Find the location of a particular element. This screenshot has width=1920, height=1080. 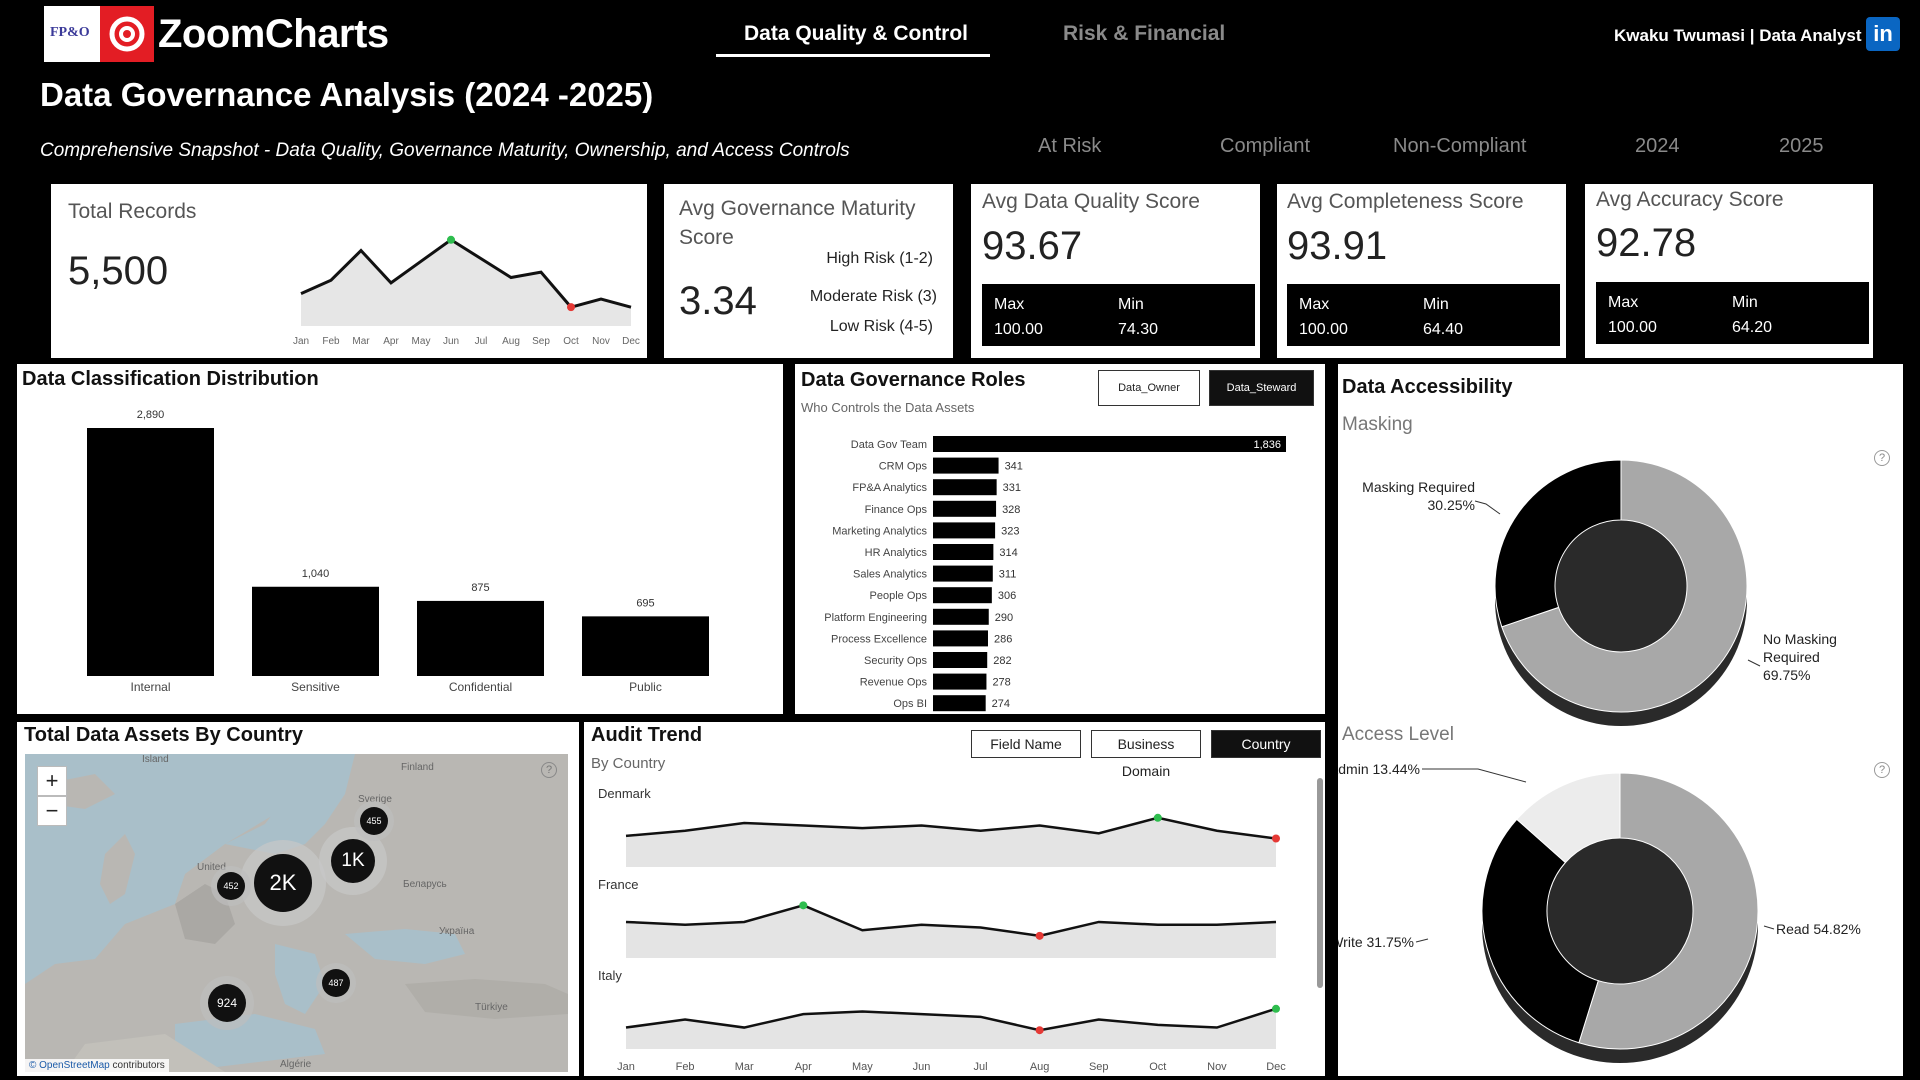

role-label: People Ops is located at coordinates (899, 596).